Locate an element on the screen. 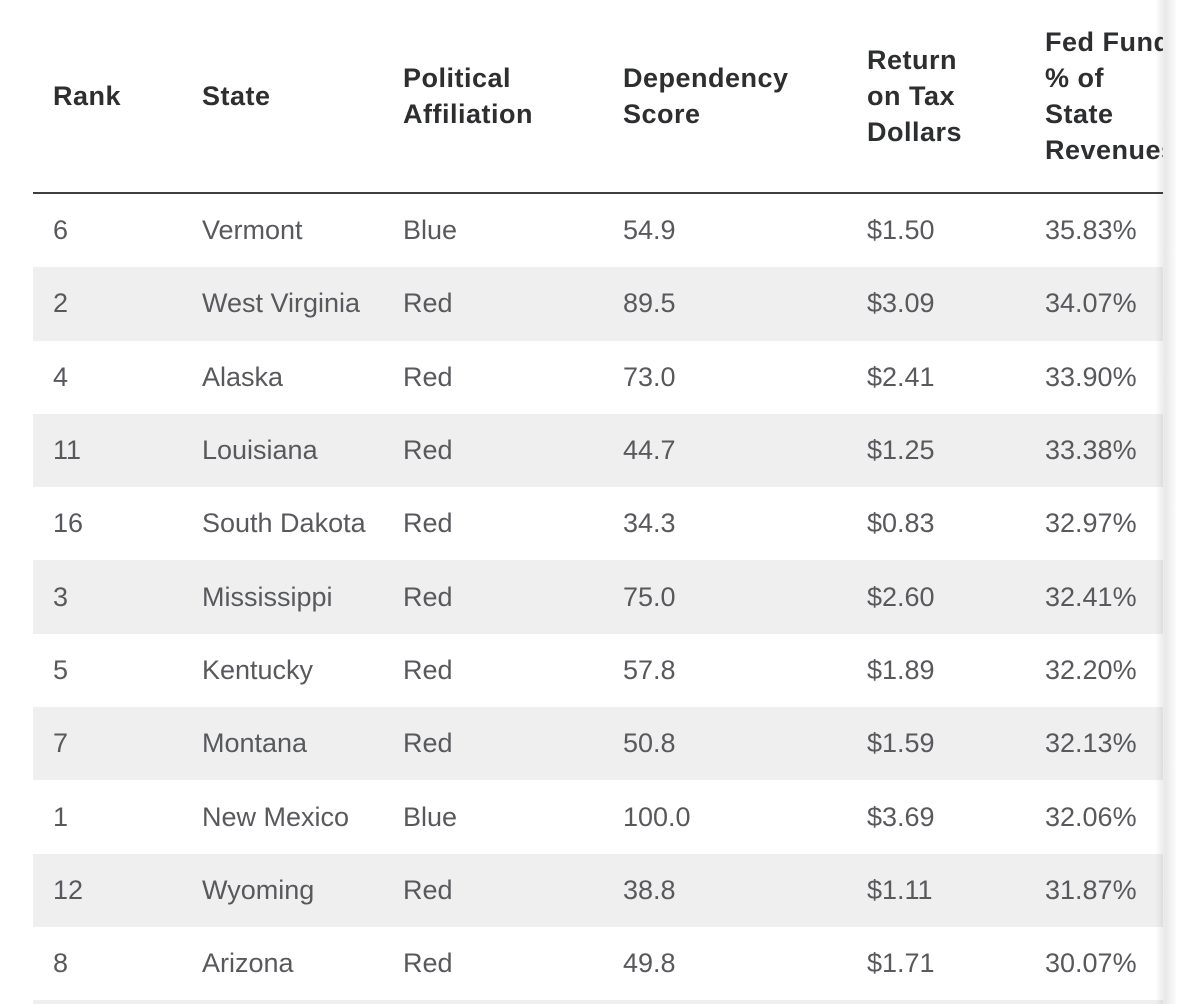 The height and width of the screenshot is (1004, 1200). cell-state: Louisiana is located at coordinates (260, 450).